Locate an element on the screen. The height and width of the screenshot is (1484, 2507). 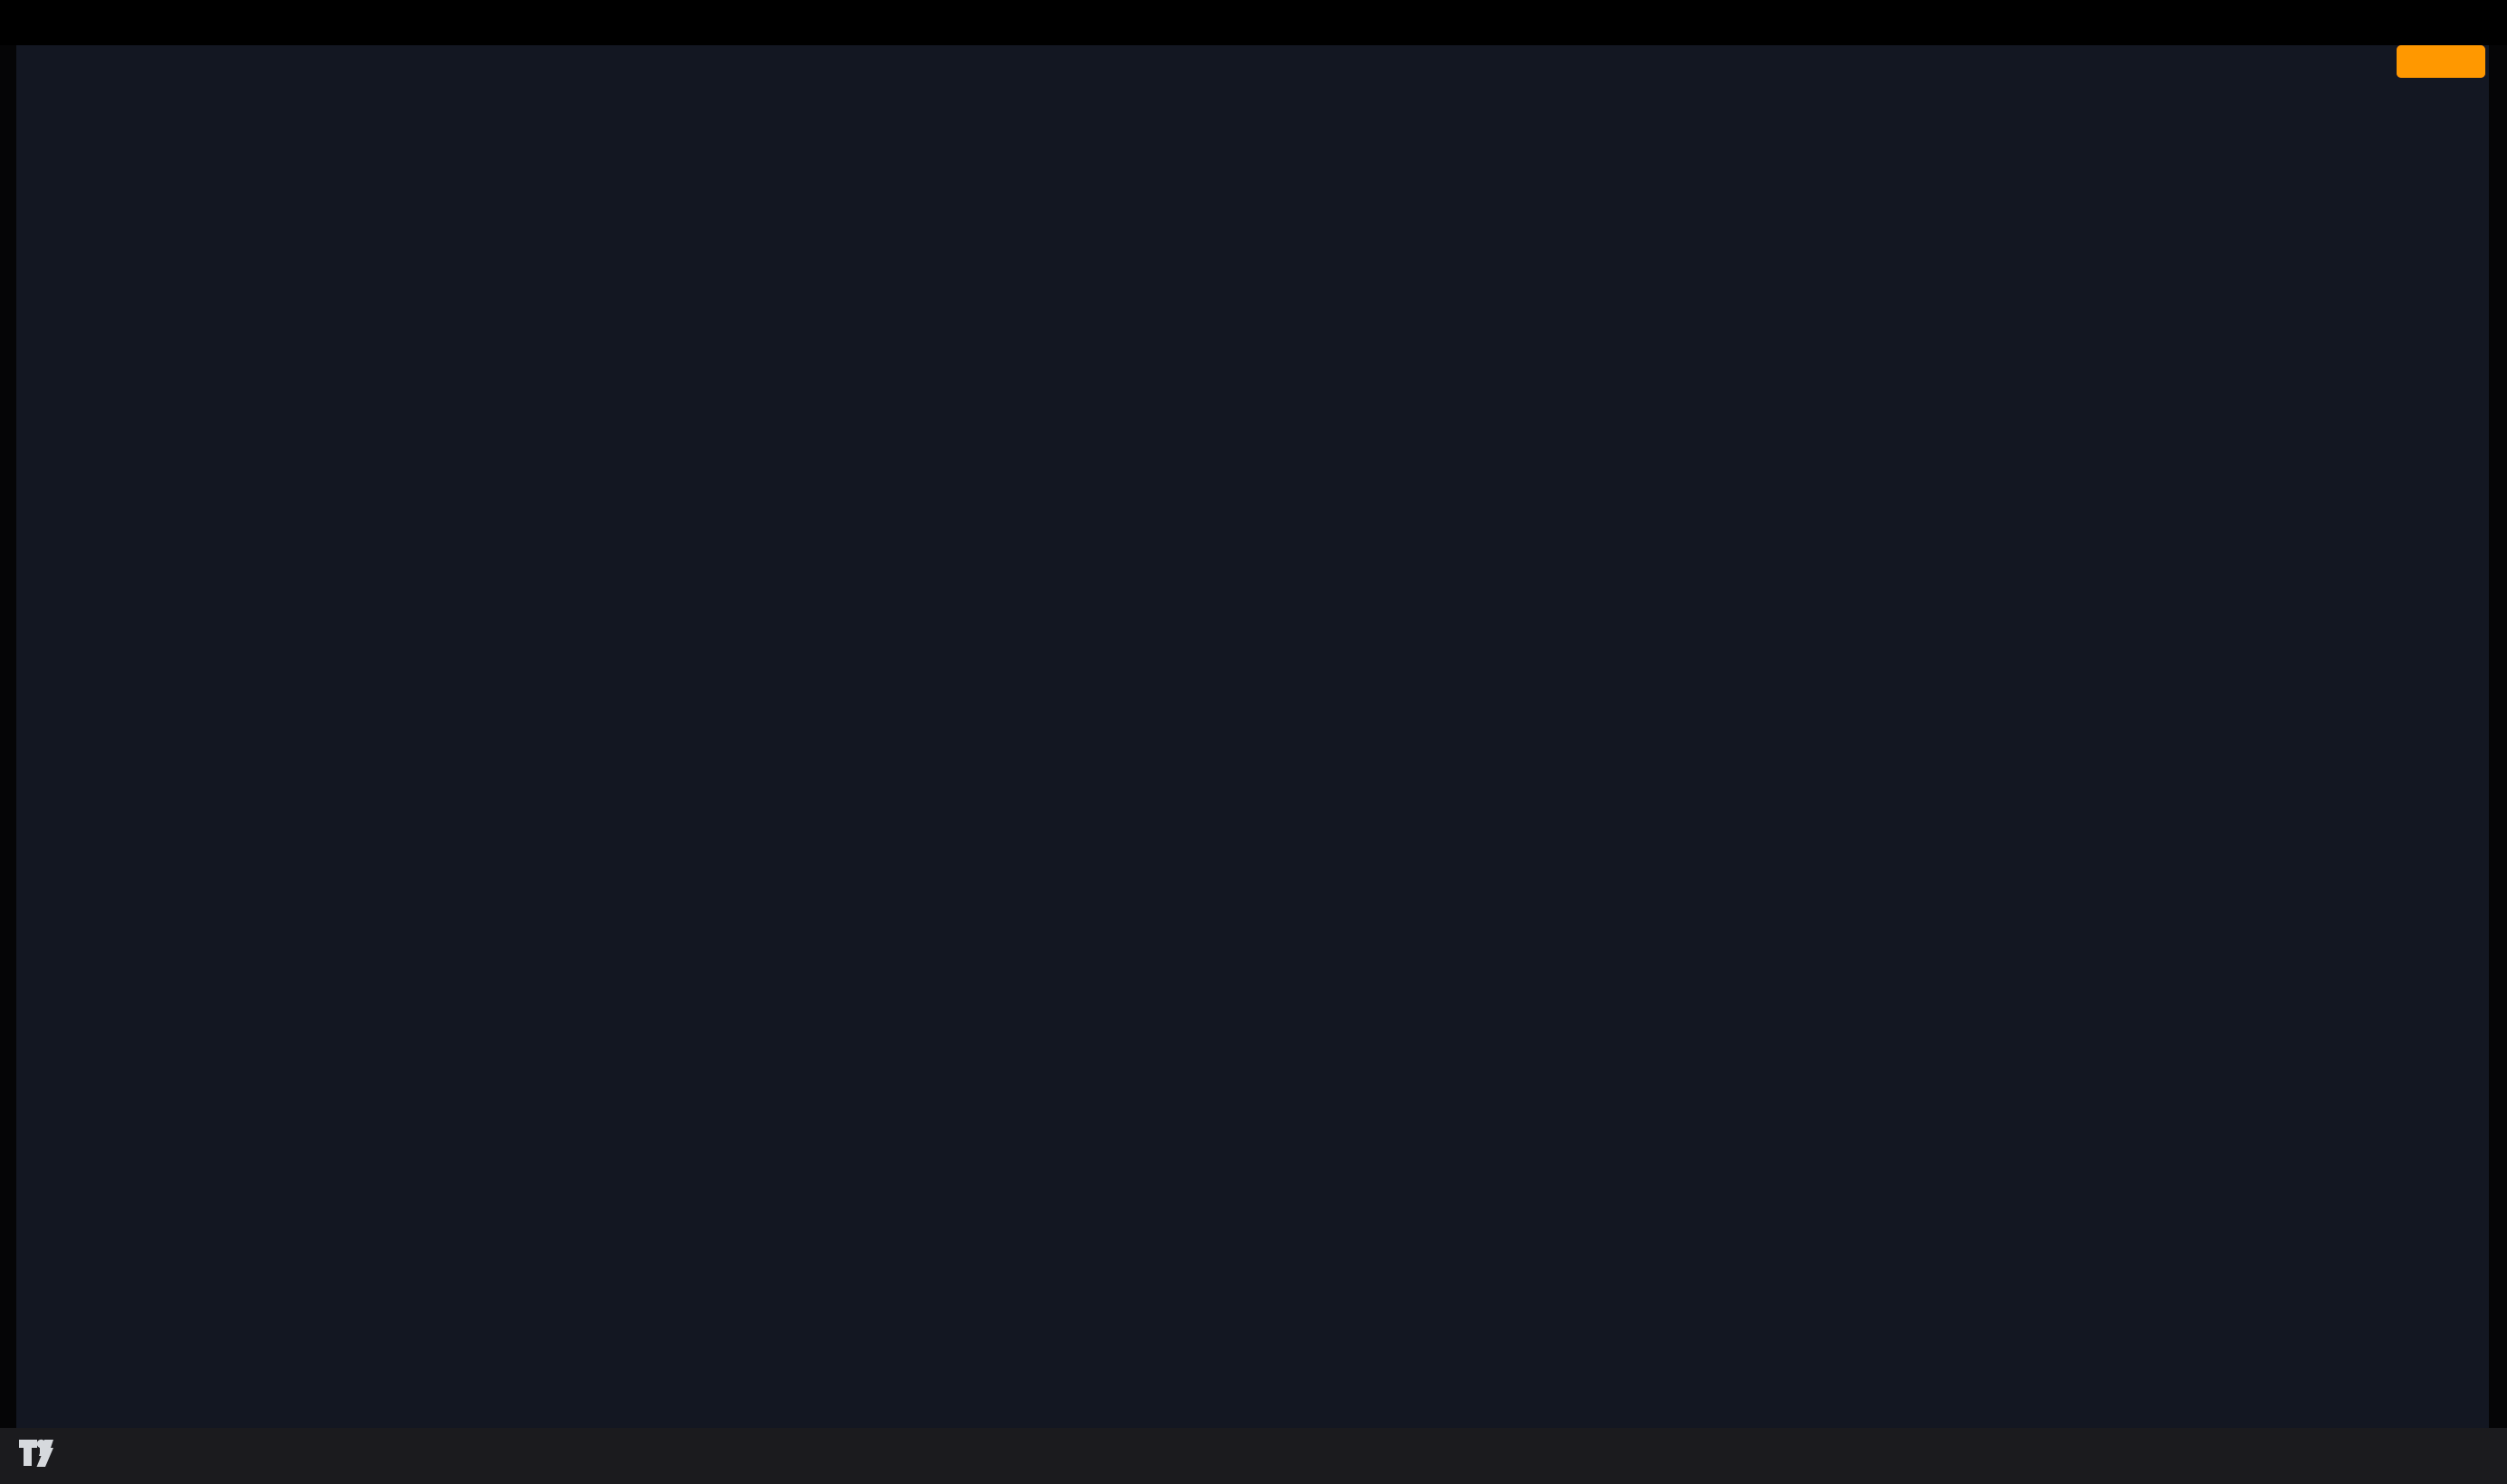
indicator-value-badge is located at coordinates (2441, 61).